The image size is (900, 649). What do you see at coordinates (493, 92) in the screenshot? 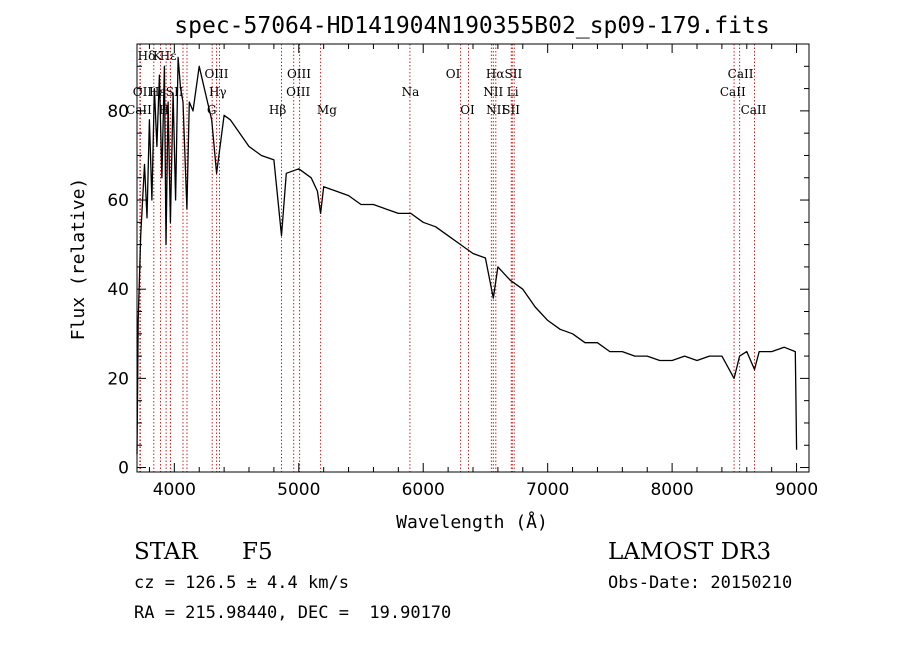
I see `spectral-line-label-15: NII` at bounding box center [493, 92].